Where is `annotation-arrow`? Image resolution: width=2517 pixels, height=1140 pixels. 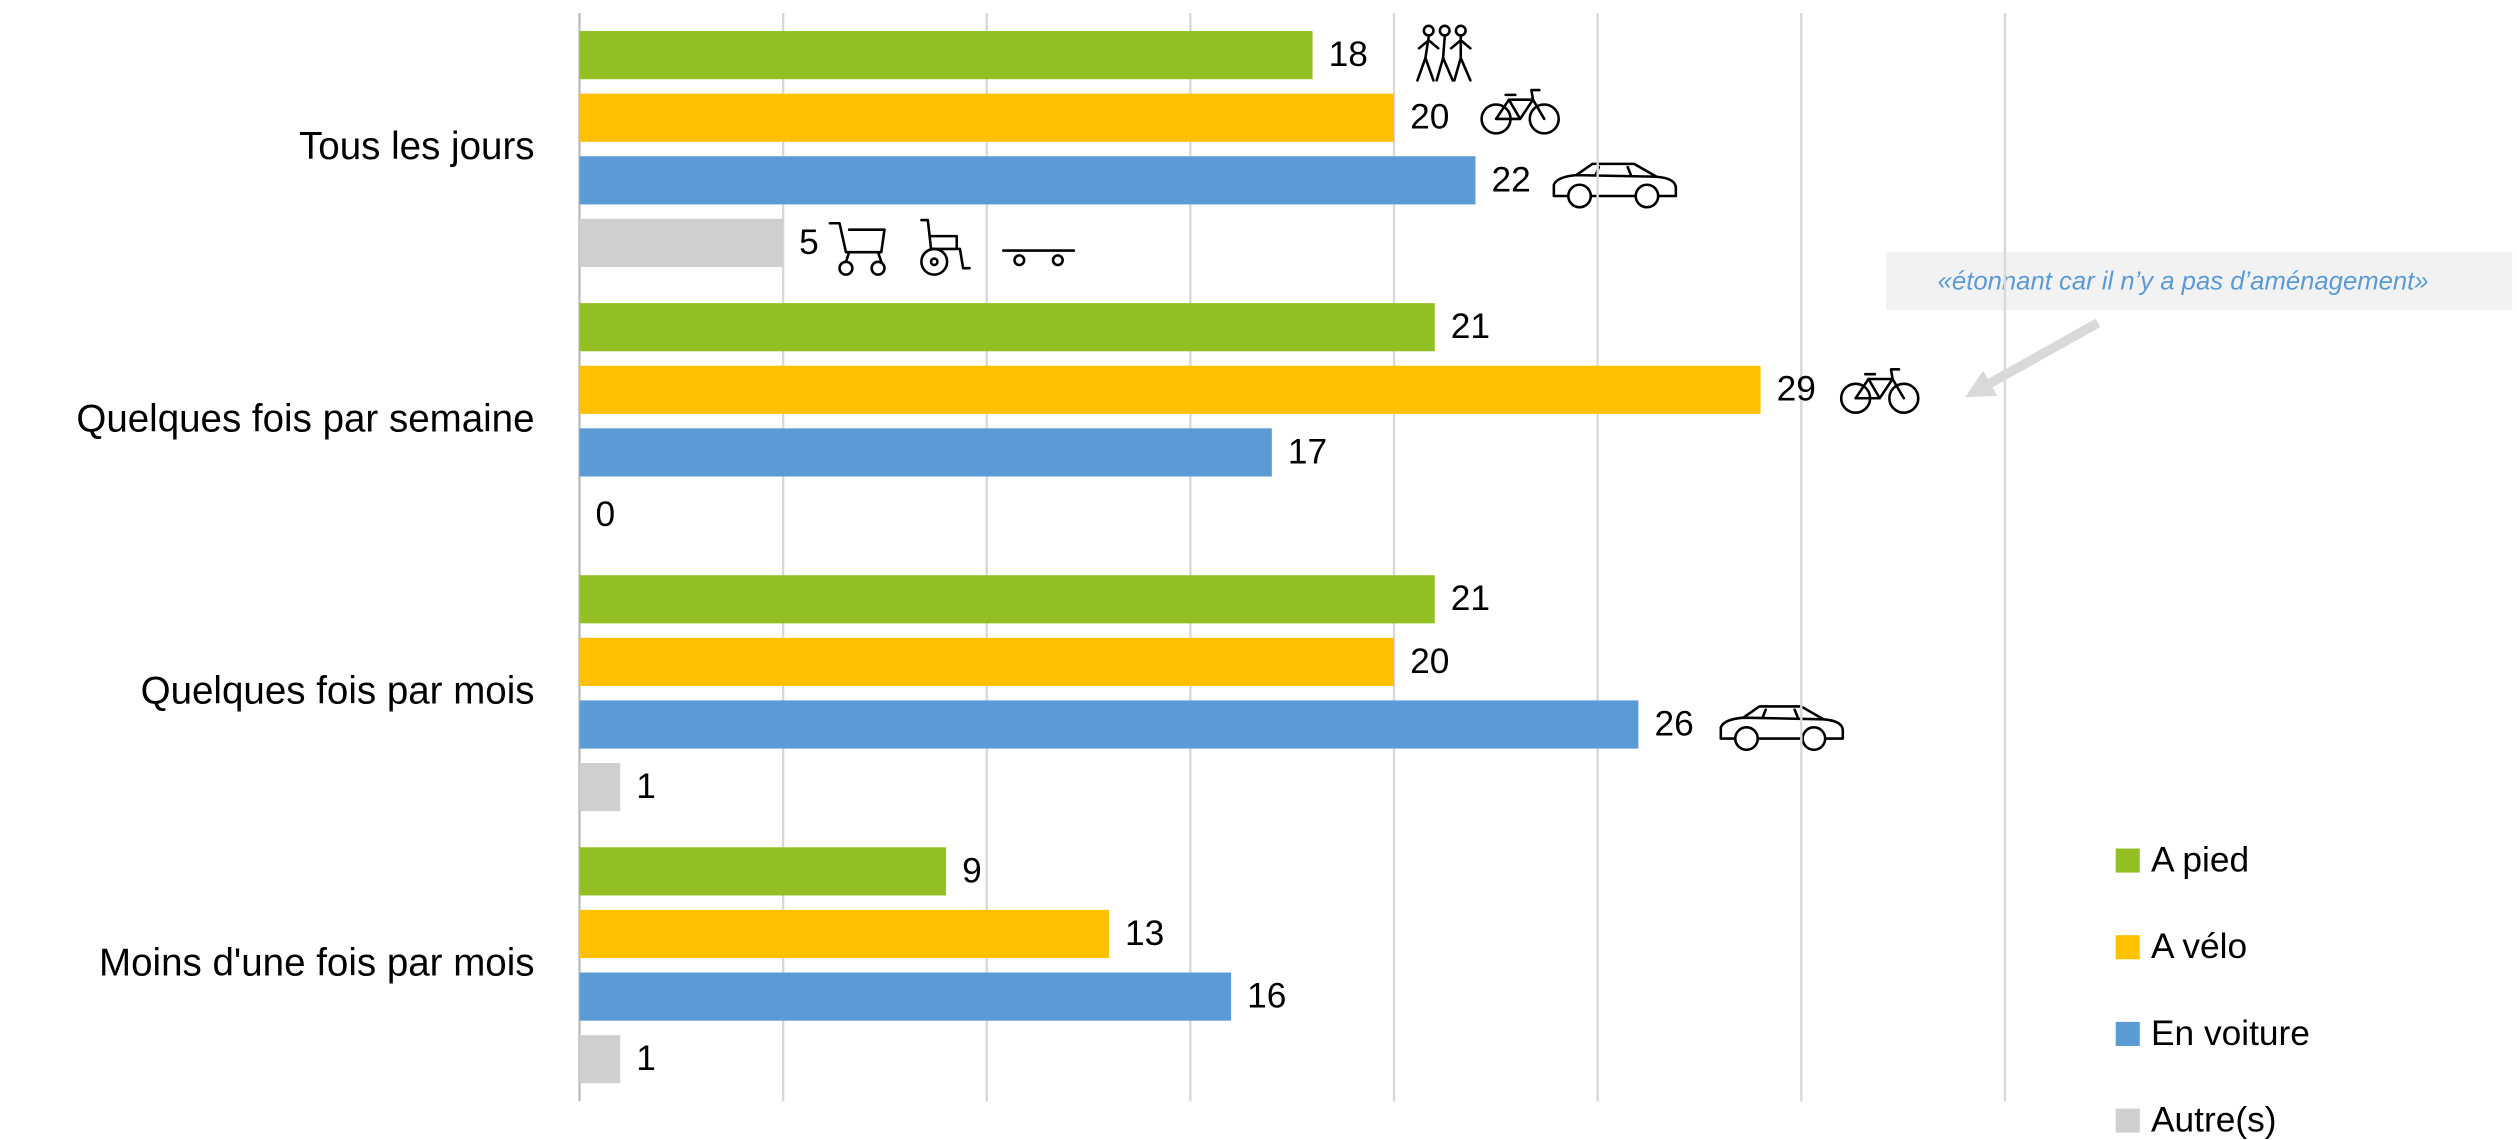 annotation-arrow is located at coordinates (2033, 358).